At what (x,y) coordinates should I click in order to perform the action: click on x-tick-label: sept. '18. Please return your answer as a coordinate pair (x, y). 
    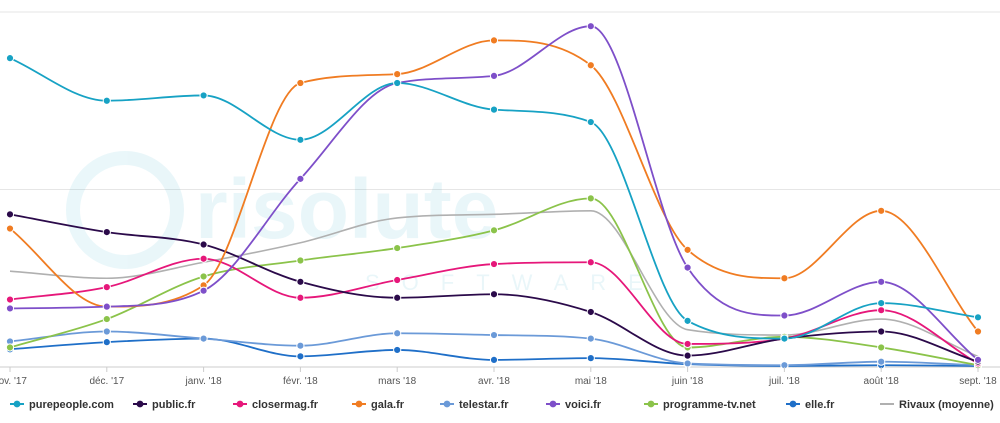
    Looking at the image, I should click on (978, 381).